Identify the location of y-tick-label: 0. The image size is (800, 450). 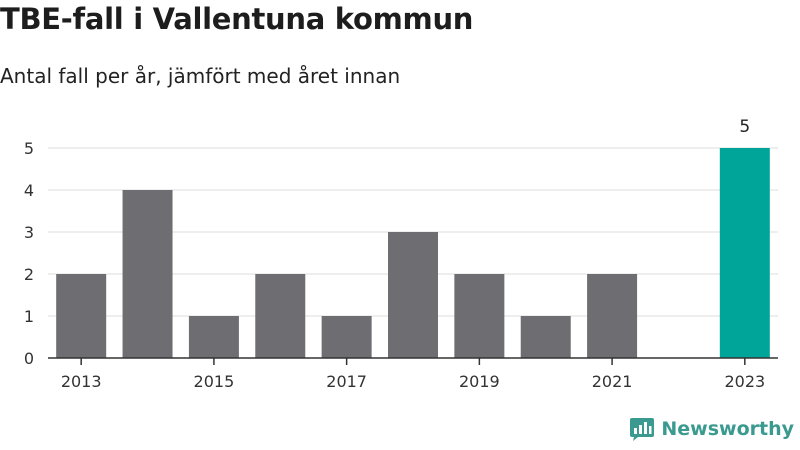
(29, 358).